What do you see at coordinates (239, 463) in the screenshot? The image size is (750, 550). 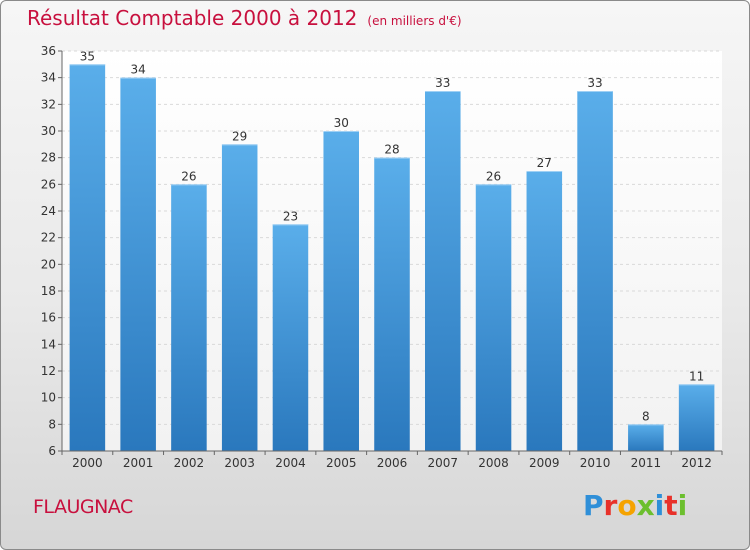 I see `x-tick-label: 2003` at bounding box center [239, 463].